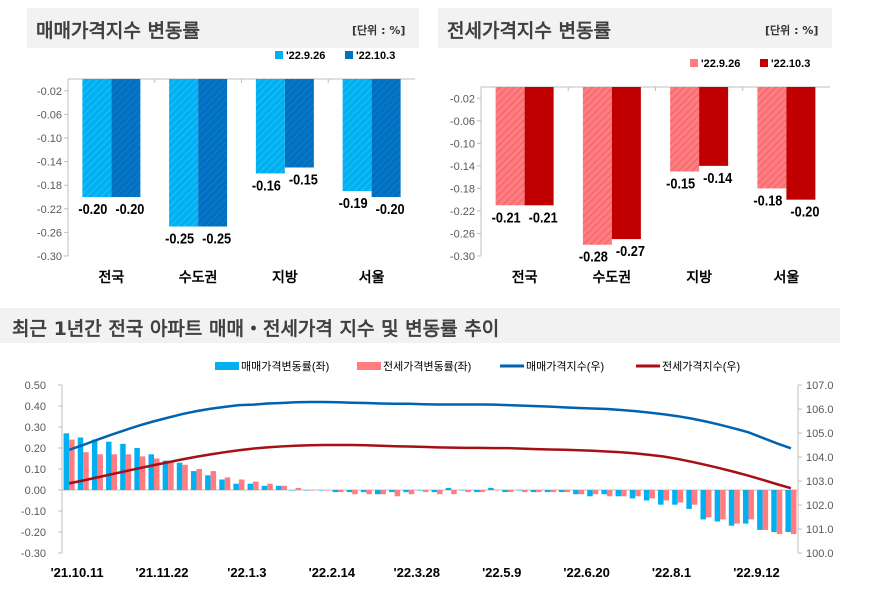  What do you see at coordinates (349, 55) in the screenshot?
I see `sale-legend-swatch` at bounding box center [349, 55].